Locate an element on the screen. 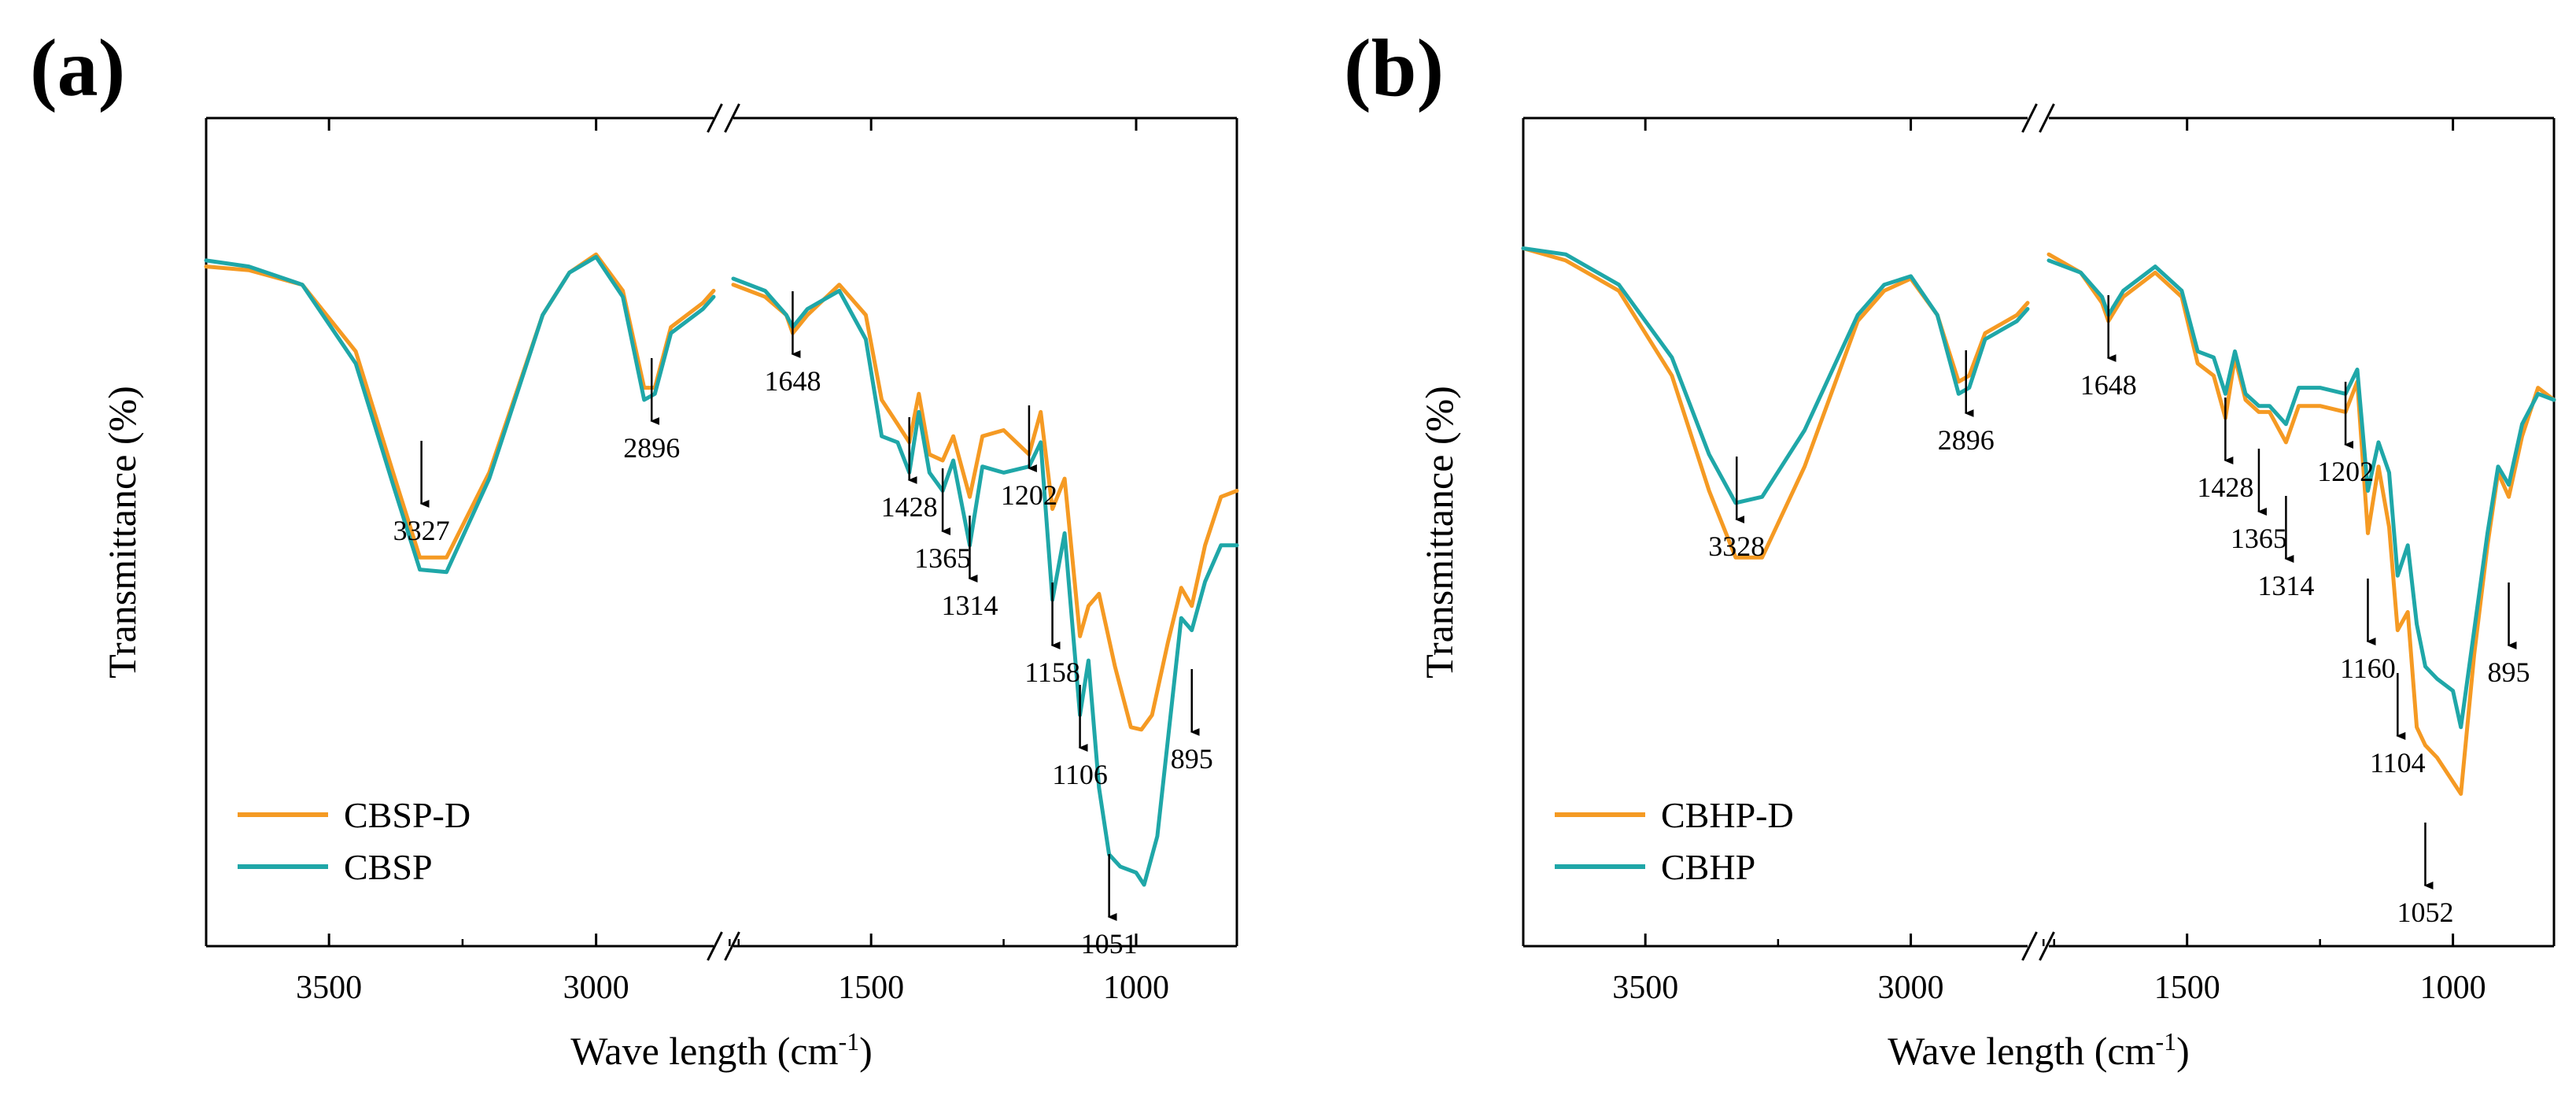 The height and width of the screenshot is (1102, 2576). series-line-cbhp-left is located at coordinates (1776, 375).